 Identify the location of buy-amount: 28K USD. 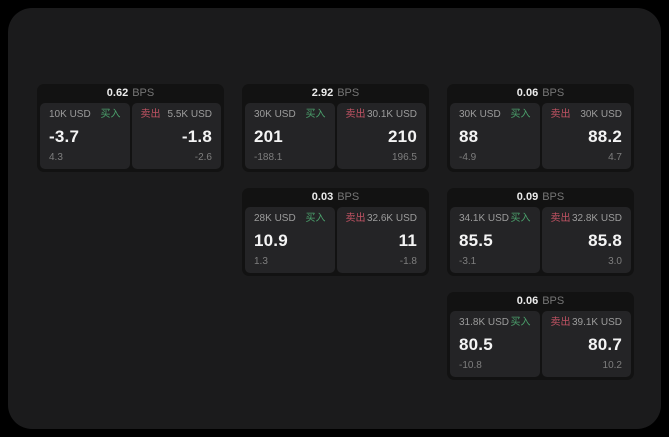
(275, 218).